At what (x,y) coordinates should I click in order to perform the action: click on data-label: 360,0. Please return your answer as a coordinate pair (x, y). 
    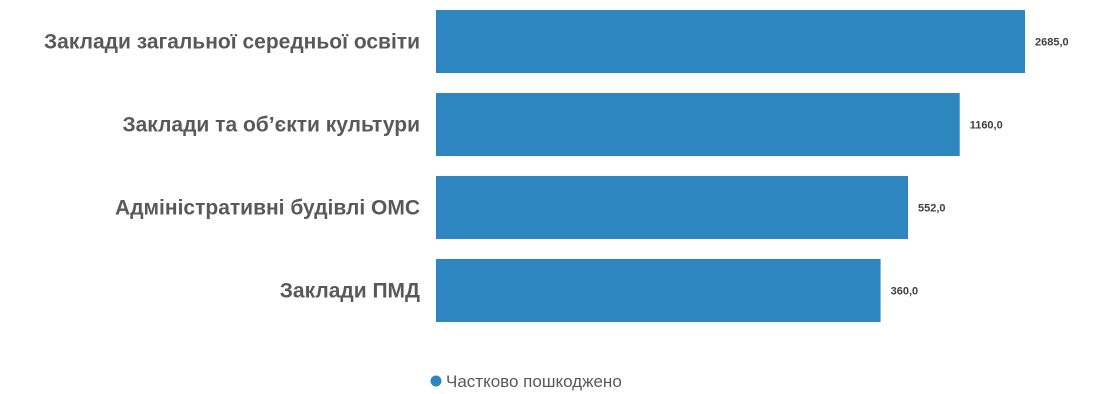
    Looking at the image, I should click on (905, 292).